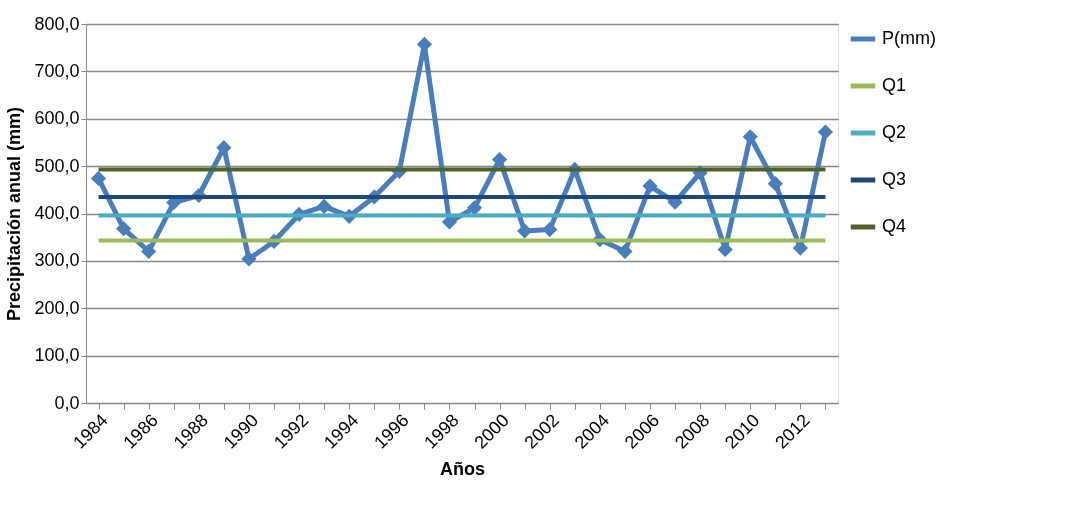  What do you see at coordinates (57, 165) in the screenshot?
I see `y-tick-label: 500,0` at bounding box center [57, 165].